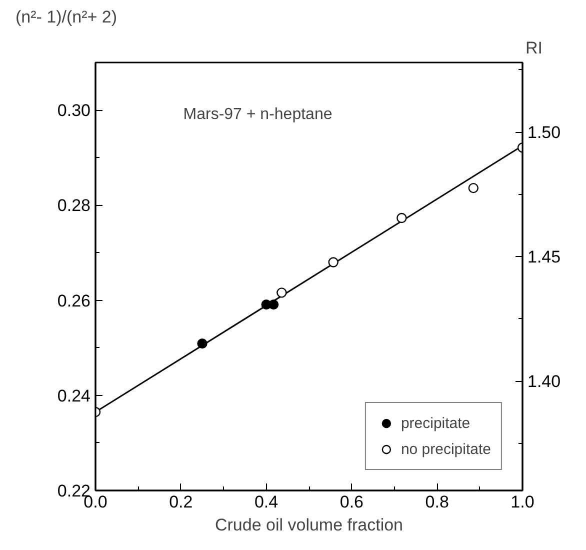 Image resolution: width=586 pixels, height=550 pixels. I want to click on annotation: Mars-97 + n-heptane, so click(257, 114).